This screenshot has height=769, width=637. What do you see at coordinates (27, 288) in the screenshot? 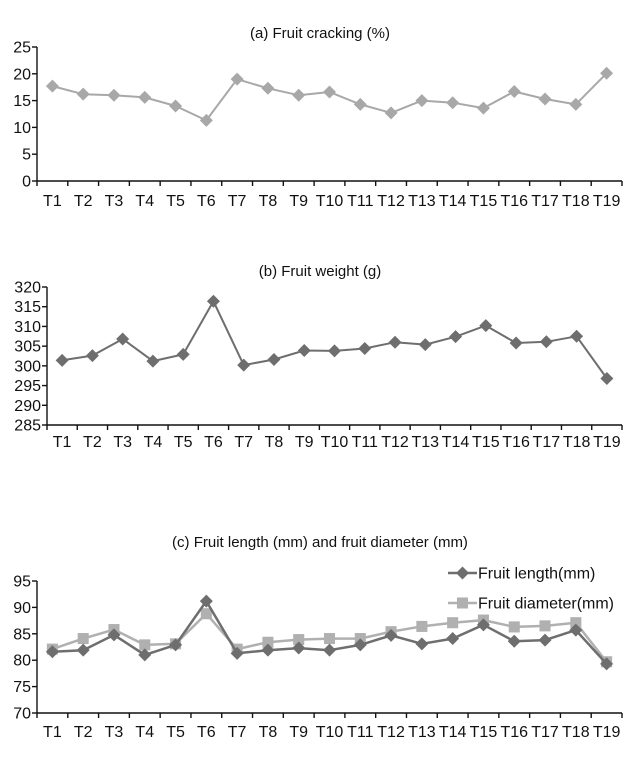
I see `y-tick-label: 320` at bounding box center [27, 288].